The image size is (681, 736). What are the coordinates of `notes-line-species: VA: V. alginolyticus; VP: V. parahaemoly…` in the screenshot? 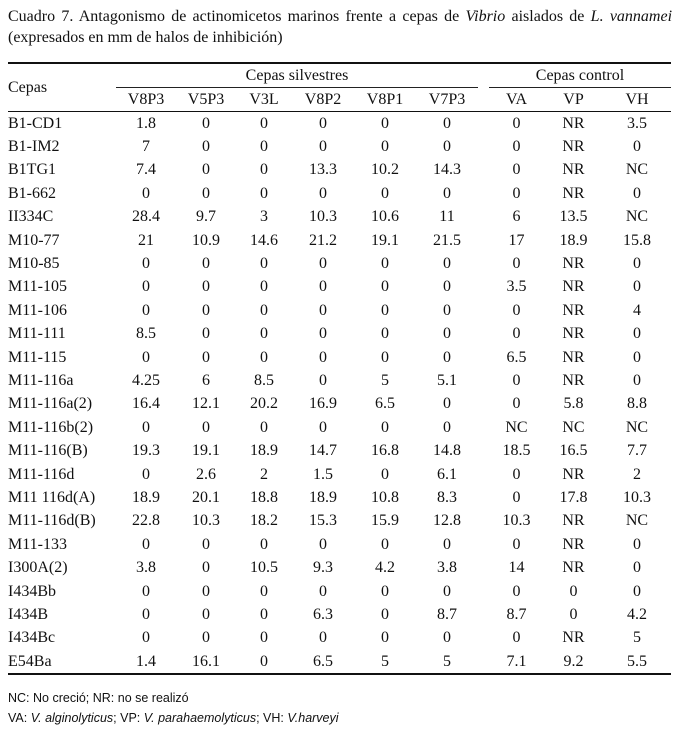 It's located at (173, 718).